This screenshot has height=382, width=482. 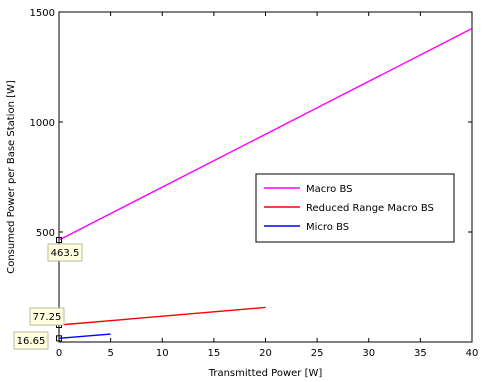 I want to click on legend-entry: Reduced Range Macro BS, so click(x=370, y=208).